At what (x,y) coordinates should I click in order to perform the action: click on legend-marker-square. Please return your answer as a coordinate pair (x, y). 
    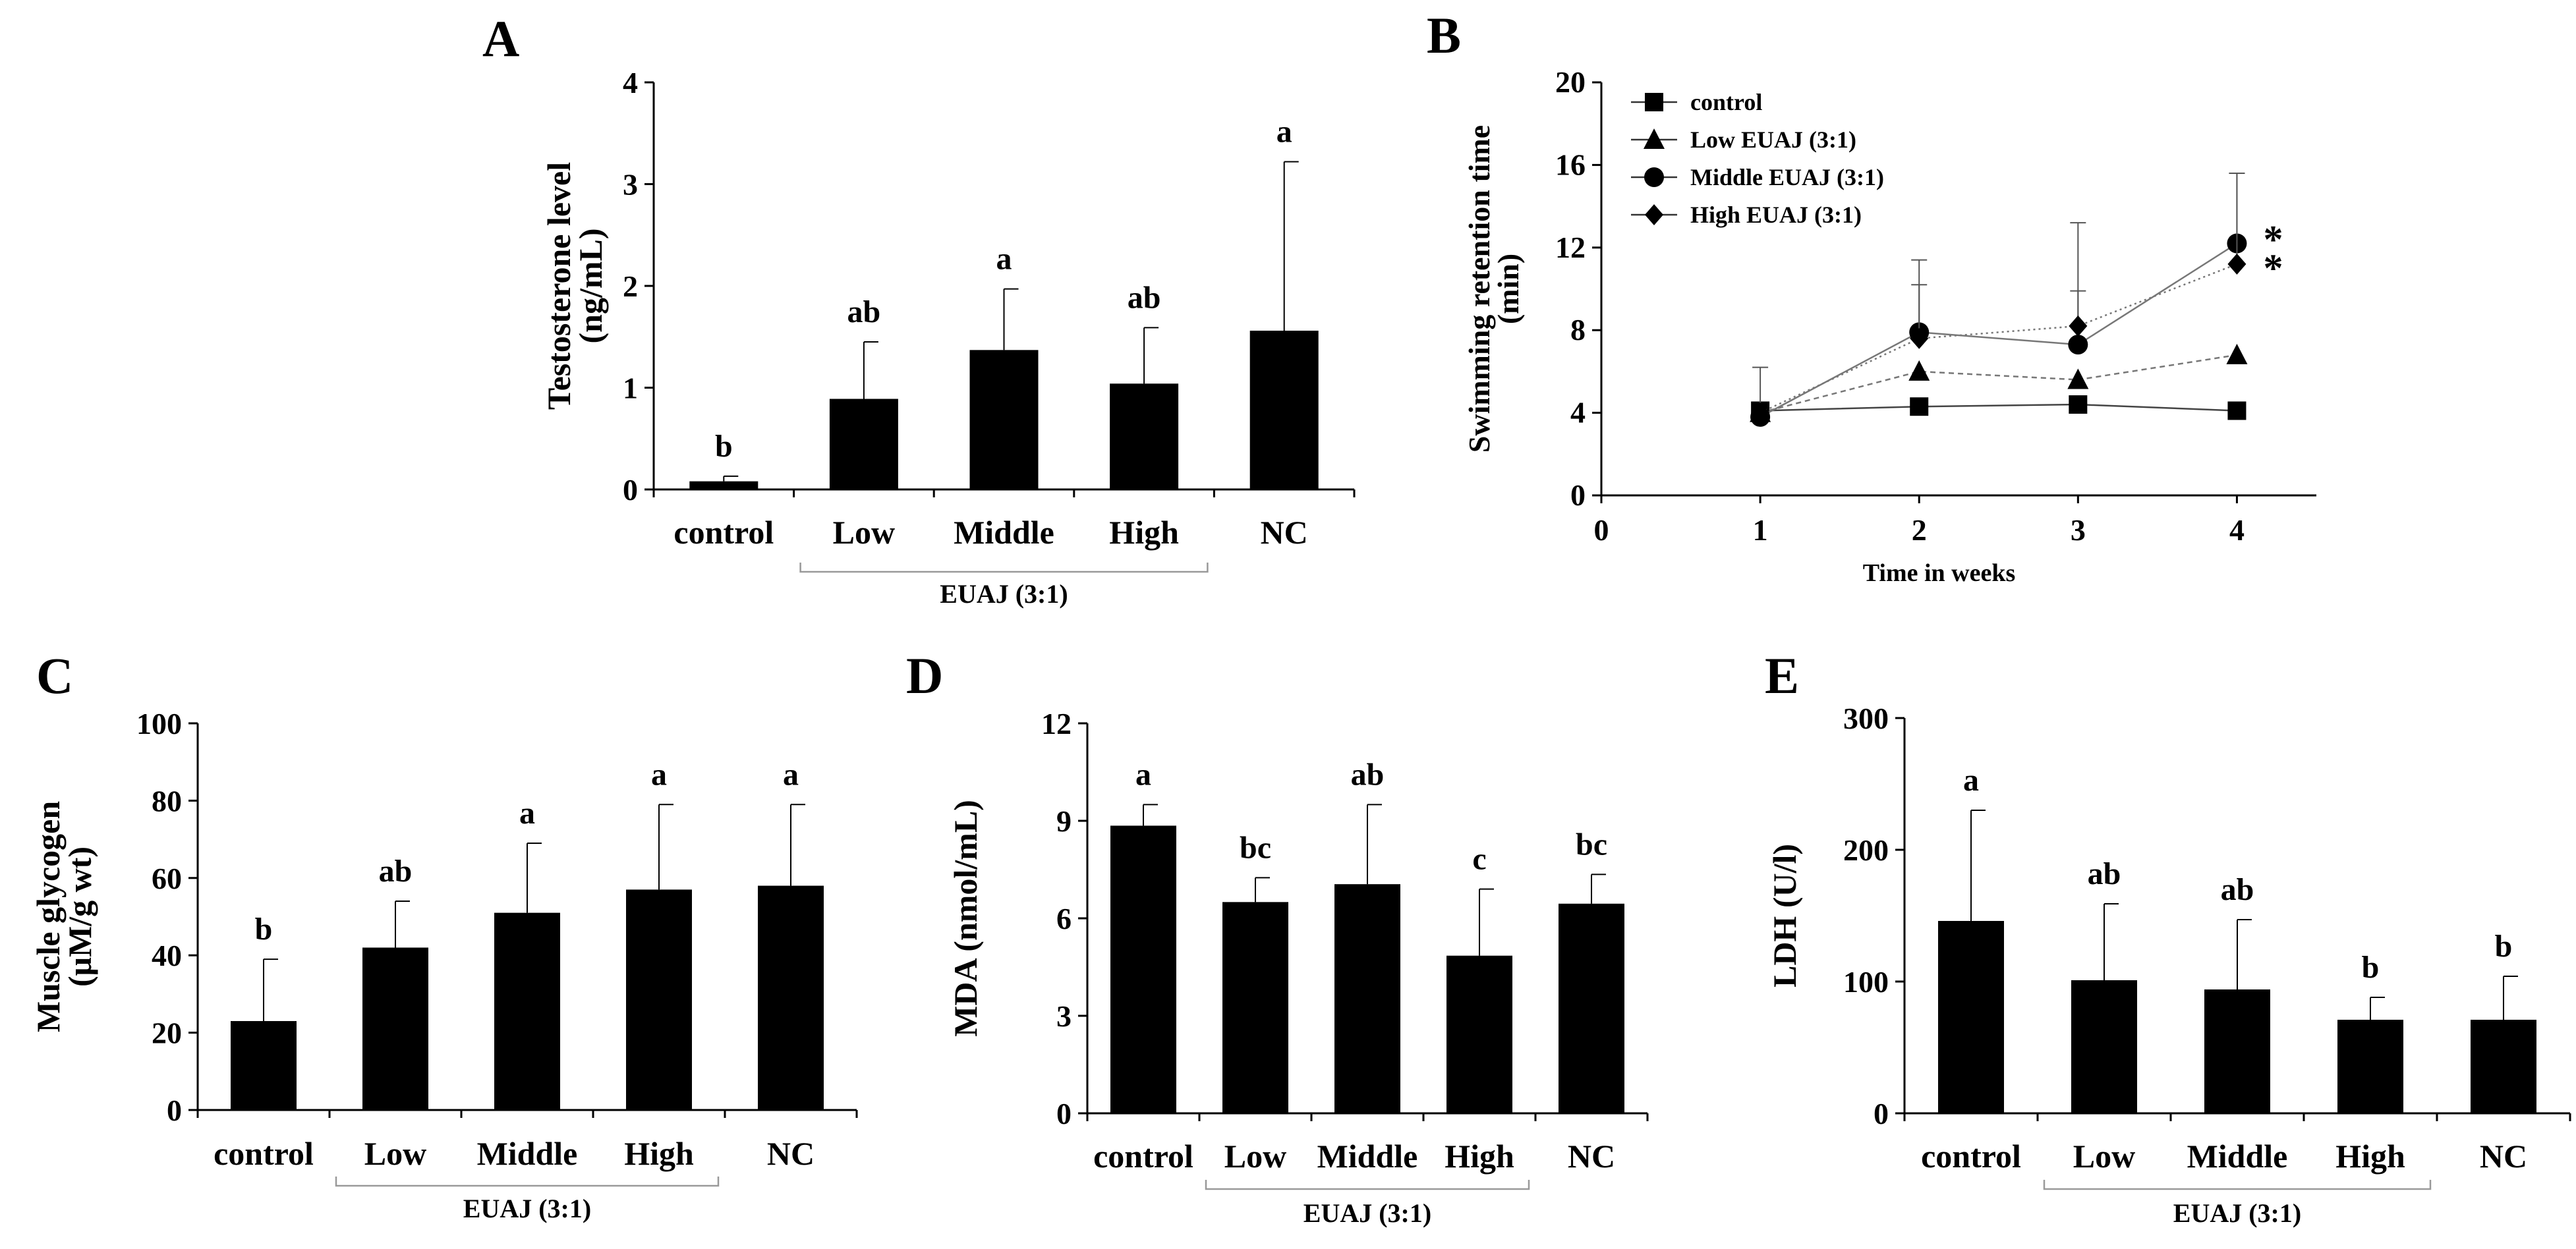
    Looking at the image, I should click on (1654, 102).